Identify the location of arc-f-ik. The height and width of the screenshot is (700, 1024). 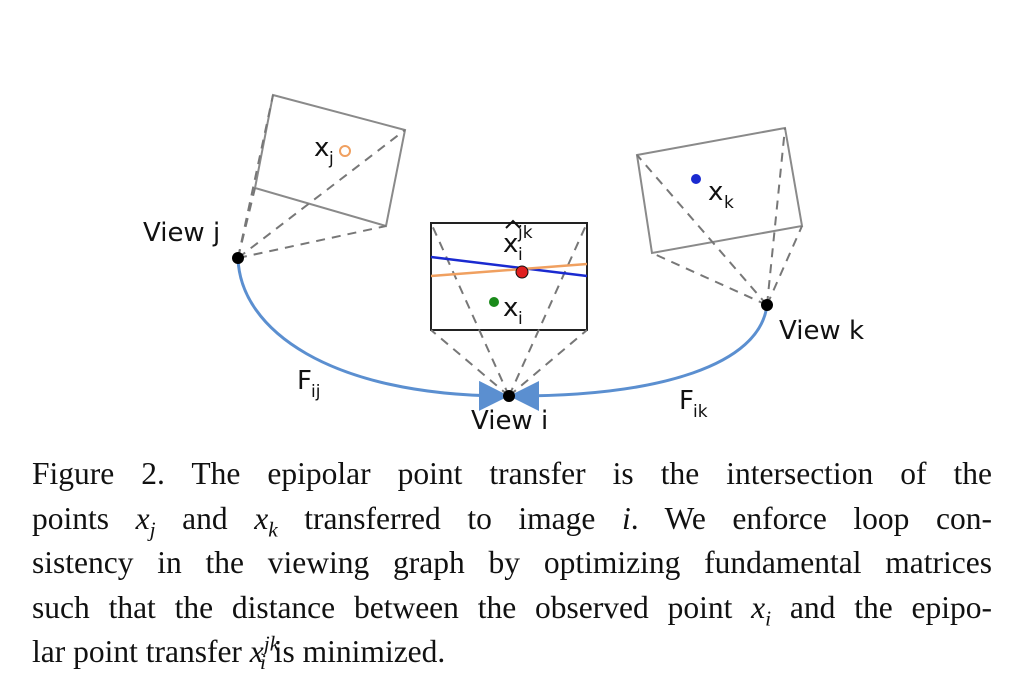
(639, 357).